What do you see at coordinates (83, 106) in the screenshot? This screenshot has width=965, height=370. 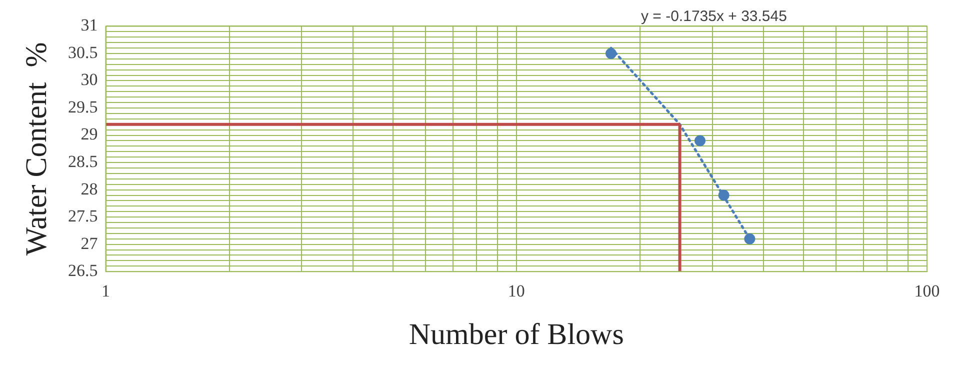 I see `y-tick-label: 29.5` at bounding box center [83, 106].